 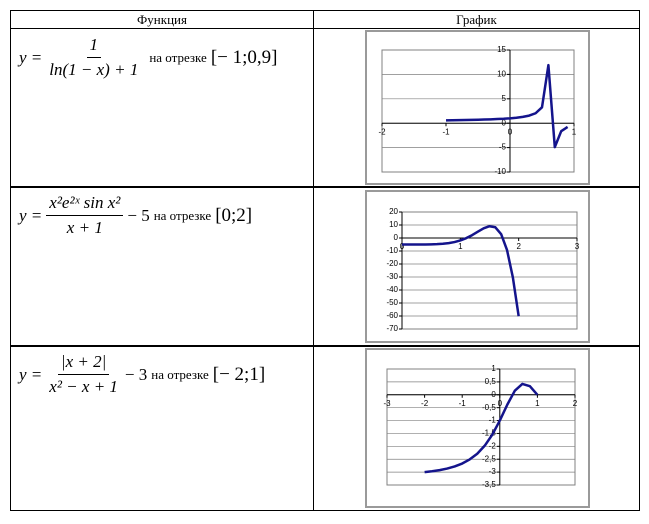 What do you see at coordinates (84, 227) in the screenshot?
I see `denominator: x + 1` at bounding box center [84, 227].